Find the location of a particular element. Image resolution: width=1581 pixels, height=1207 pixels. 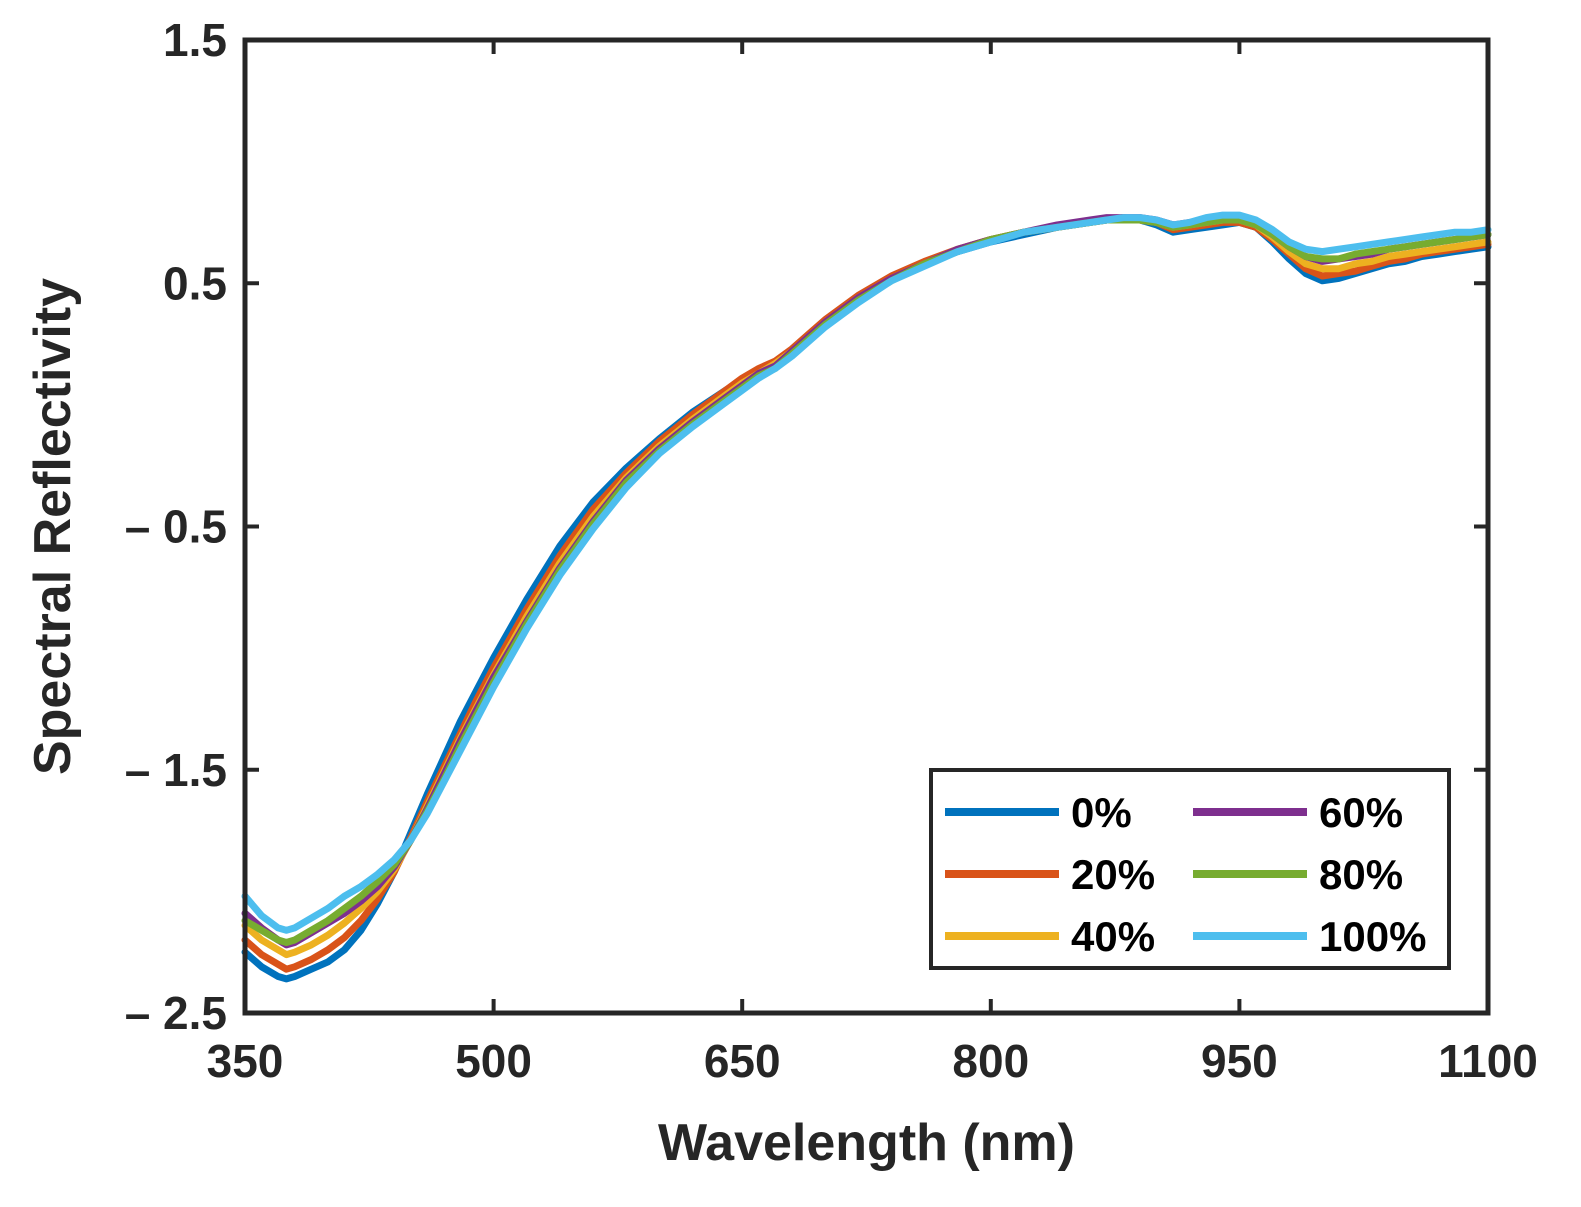

y-tick-label: – 0.5 is located at coordinates (176, 527).